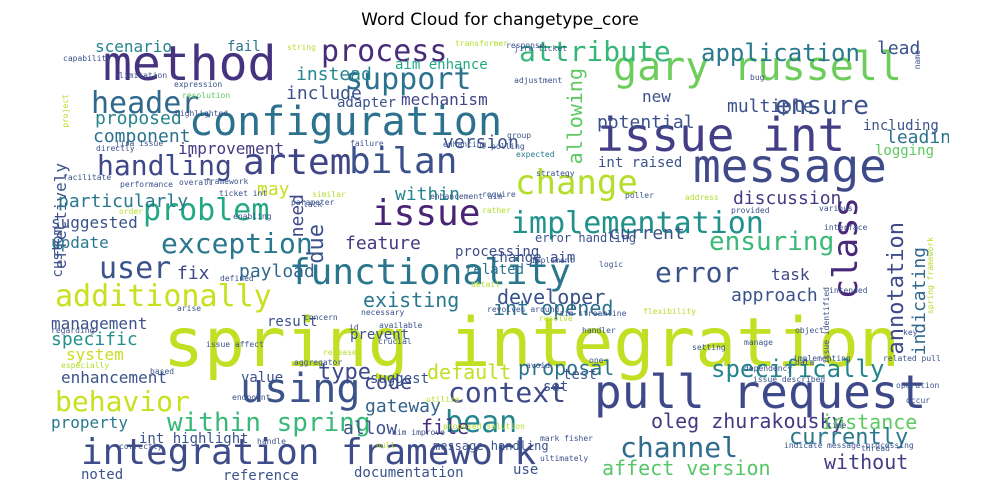 This screenshot has width=1000, height=500. Describe the element at coordinates (383, 312) in the screenshot. I see `word-necessary: necessary` at that location.